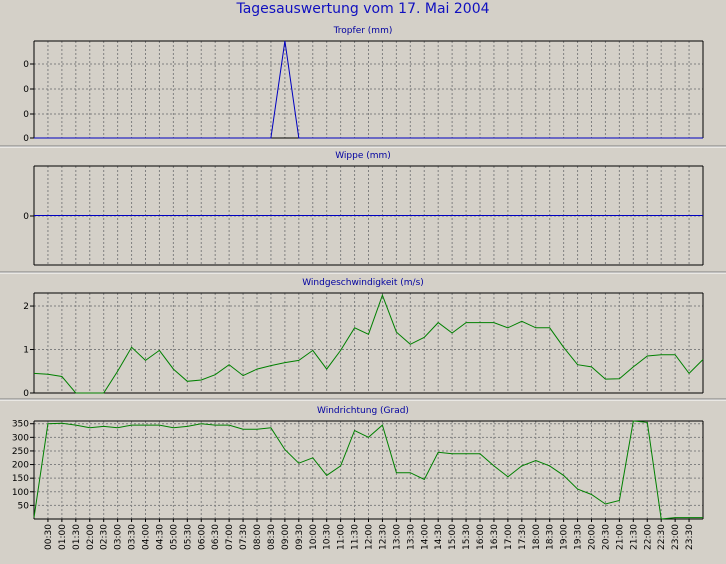 The width and height of the screenshot is (726, 564). What do you see at coordinates (24, 506) in the screenshot?
I see `ytick-label-3-0: 50` at bounding box center [24, 506].